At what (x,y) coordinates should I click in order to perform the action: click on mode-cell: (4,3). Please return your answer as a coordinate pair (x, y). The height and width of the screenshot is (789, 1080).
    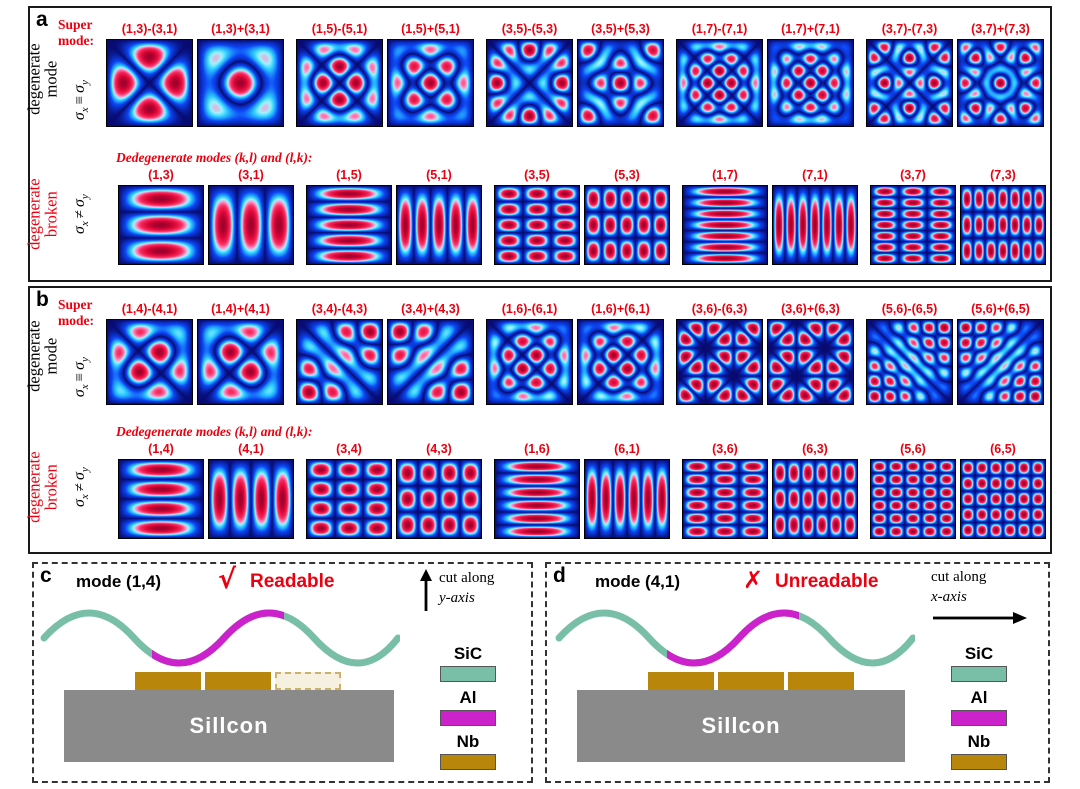
    Looking at the image, I should click on (439, 490).